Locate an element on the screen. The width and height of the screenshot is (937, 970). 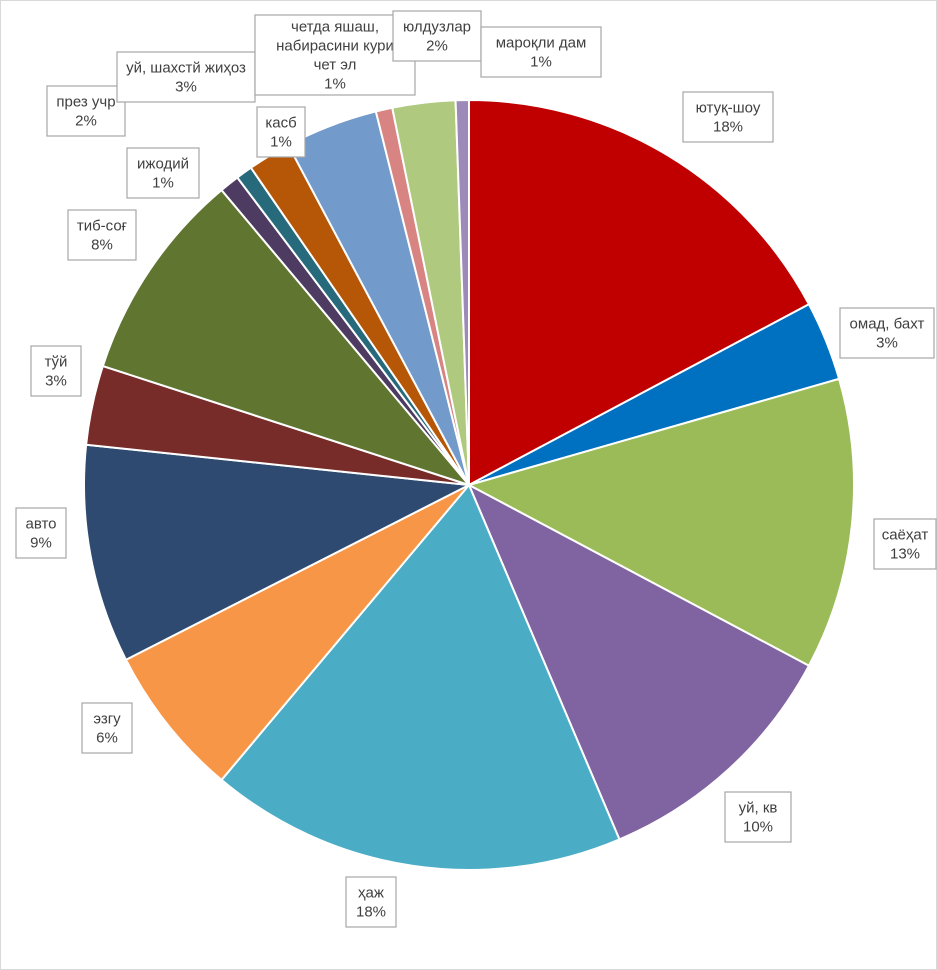
slice-percent-label: 13% is located at coordinates (905, 554).